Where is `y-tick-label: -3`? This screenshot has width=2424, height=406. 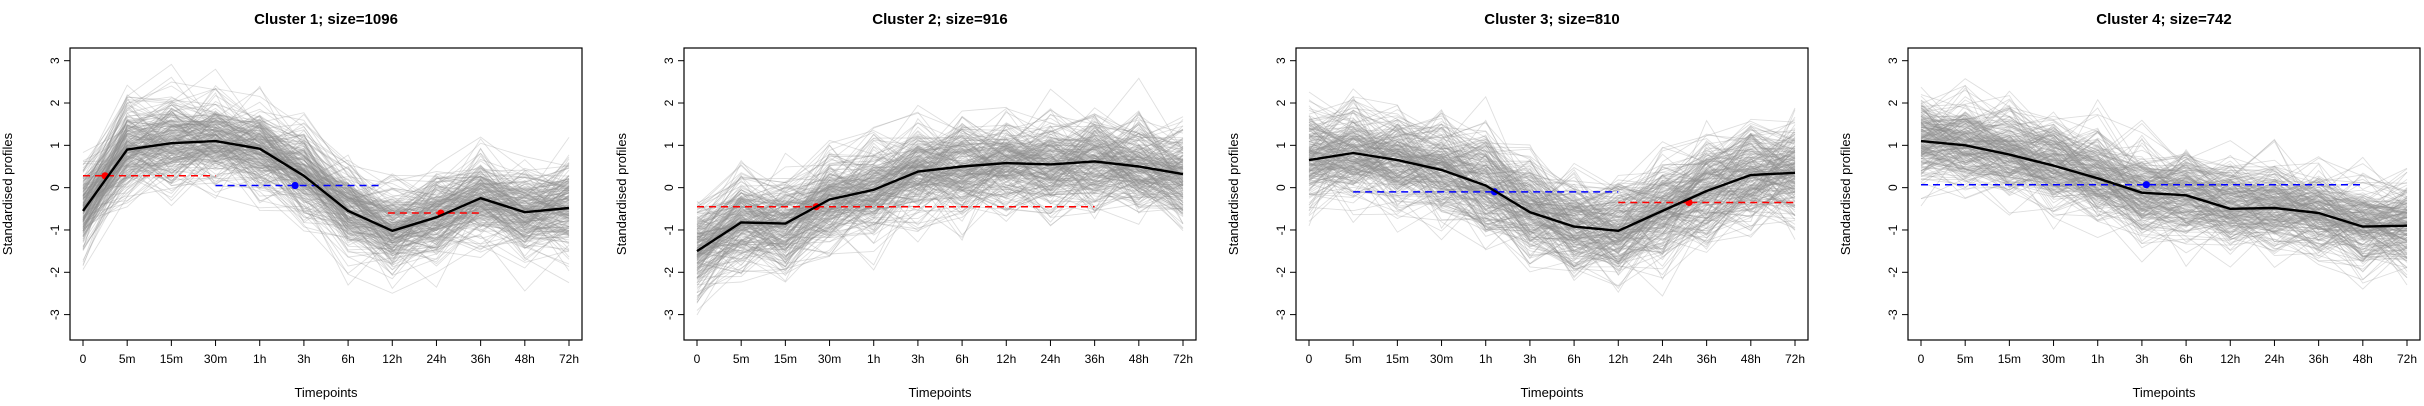
y-tick-label: -3 is located at coordinates (669, 314).